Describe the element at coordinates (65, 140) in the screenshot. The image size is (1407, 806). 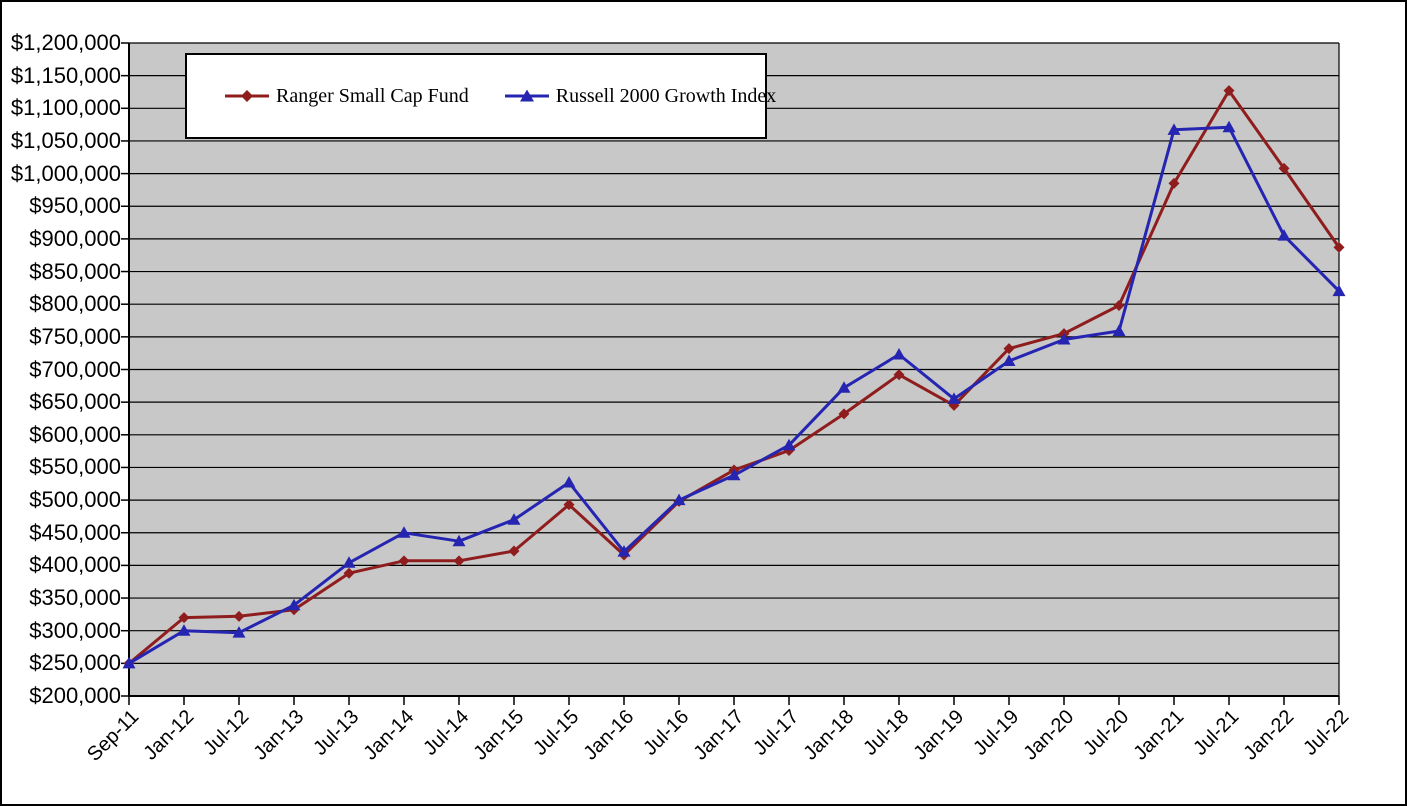
I see `y-axis-tick-label: $1,050,000` at that location.